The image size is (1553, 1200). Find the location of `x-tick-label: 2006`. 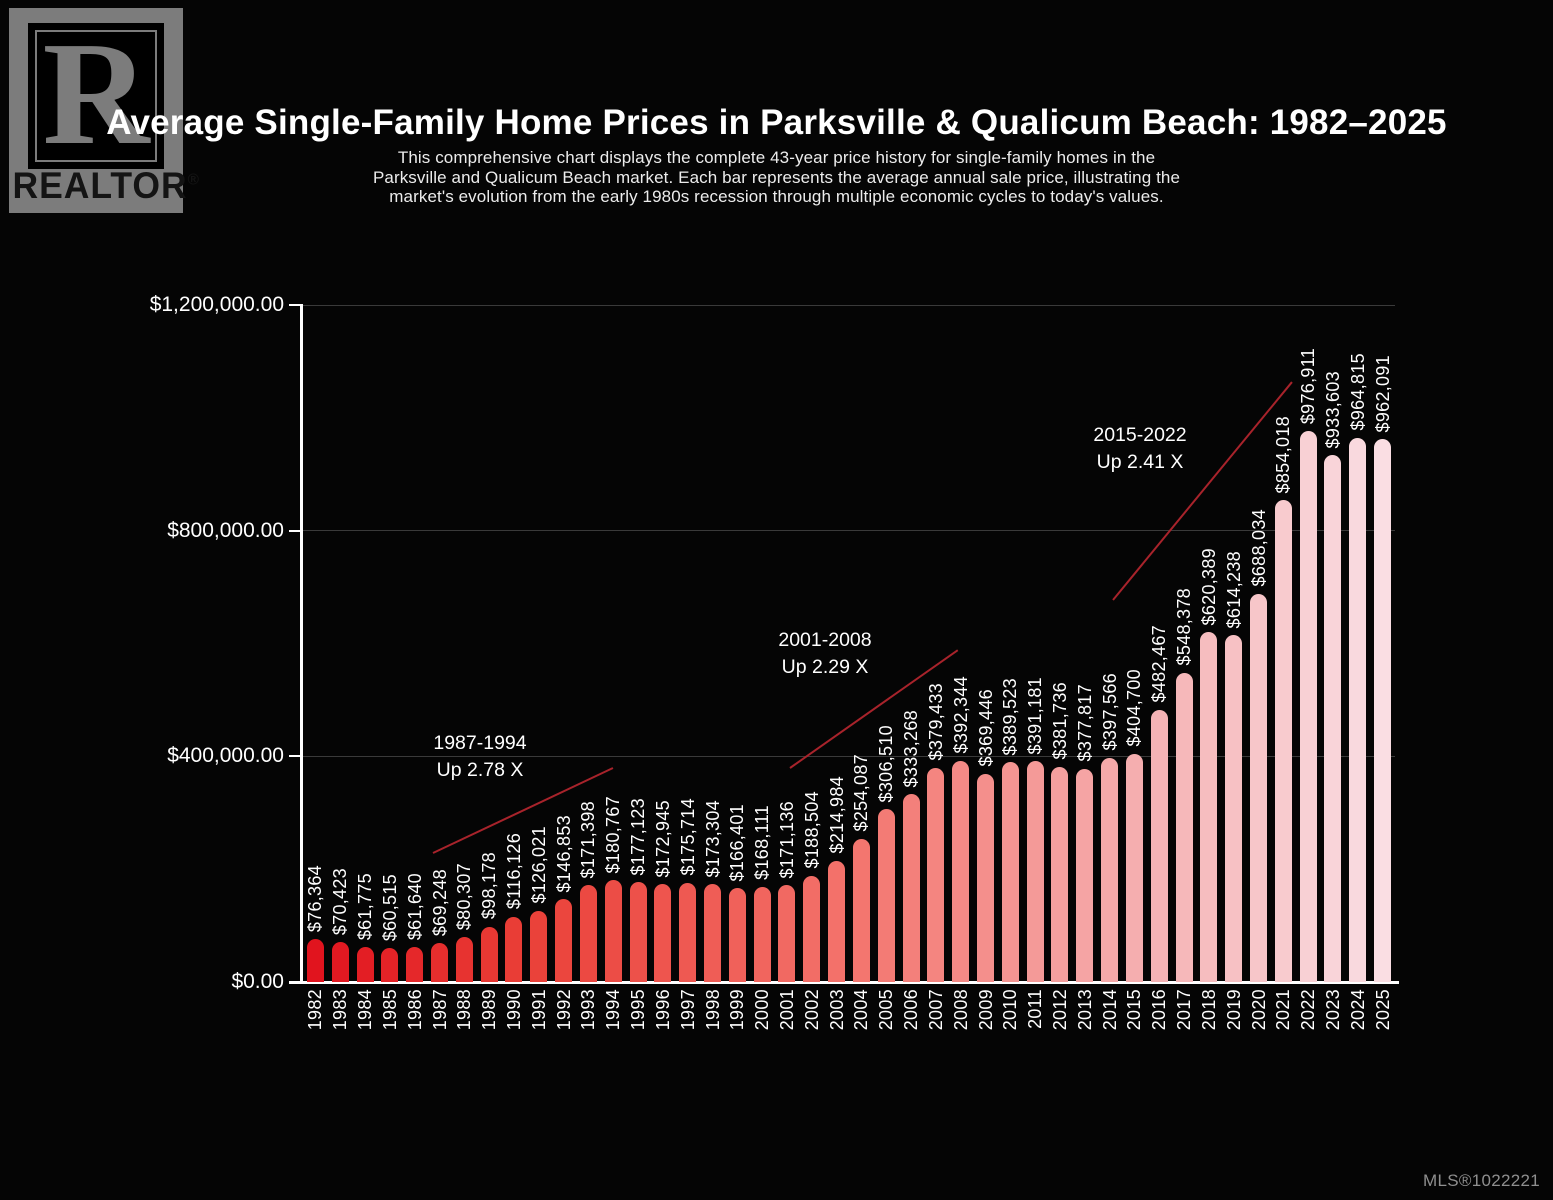

x-tick-label: 2006 is located at coordinates (911, 1010).